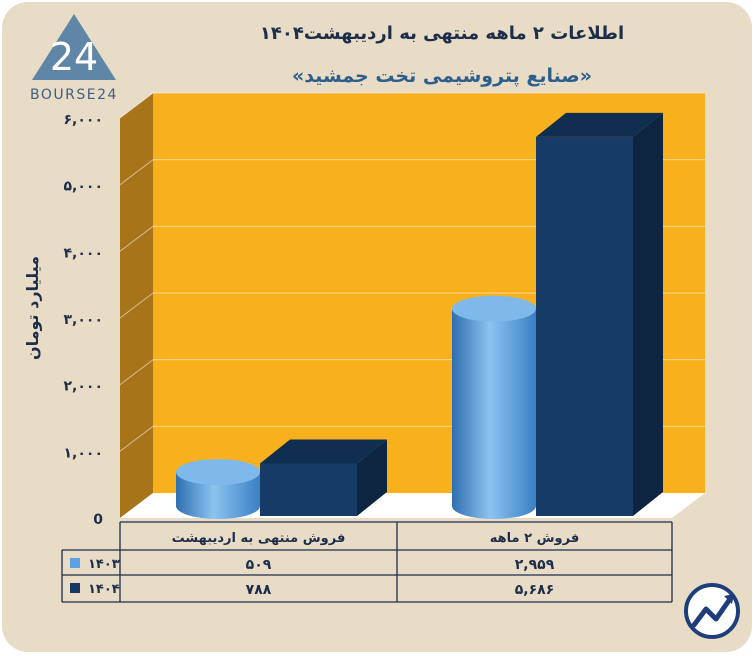  What do you see at coordinates (535, 590) in the screenshot?
I see `table-value: ۵,۶۸۶` at bounding box center [535, 590].